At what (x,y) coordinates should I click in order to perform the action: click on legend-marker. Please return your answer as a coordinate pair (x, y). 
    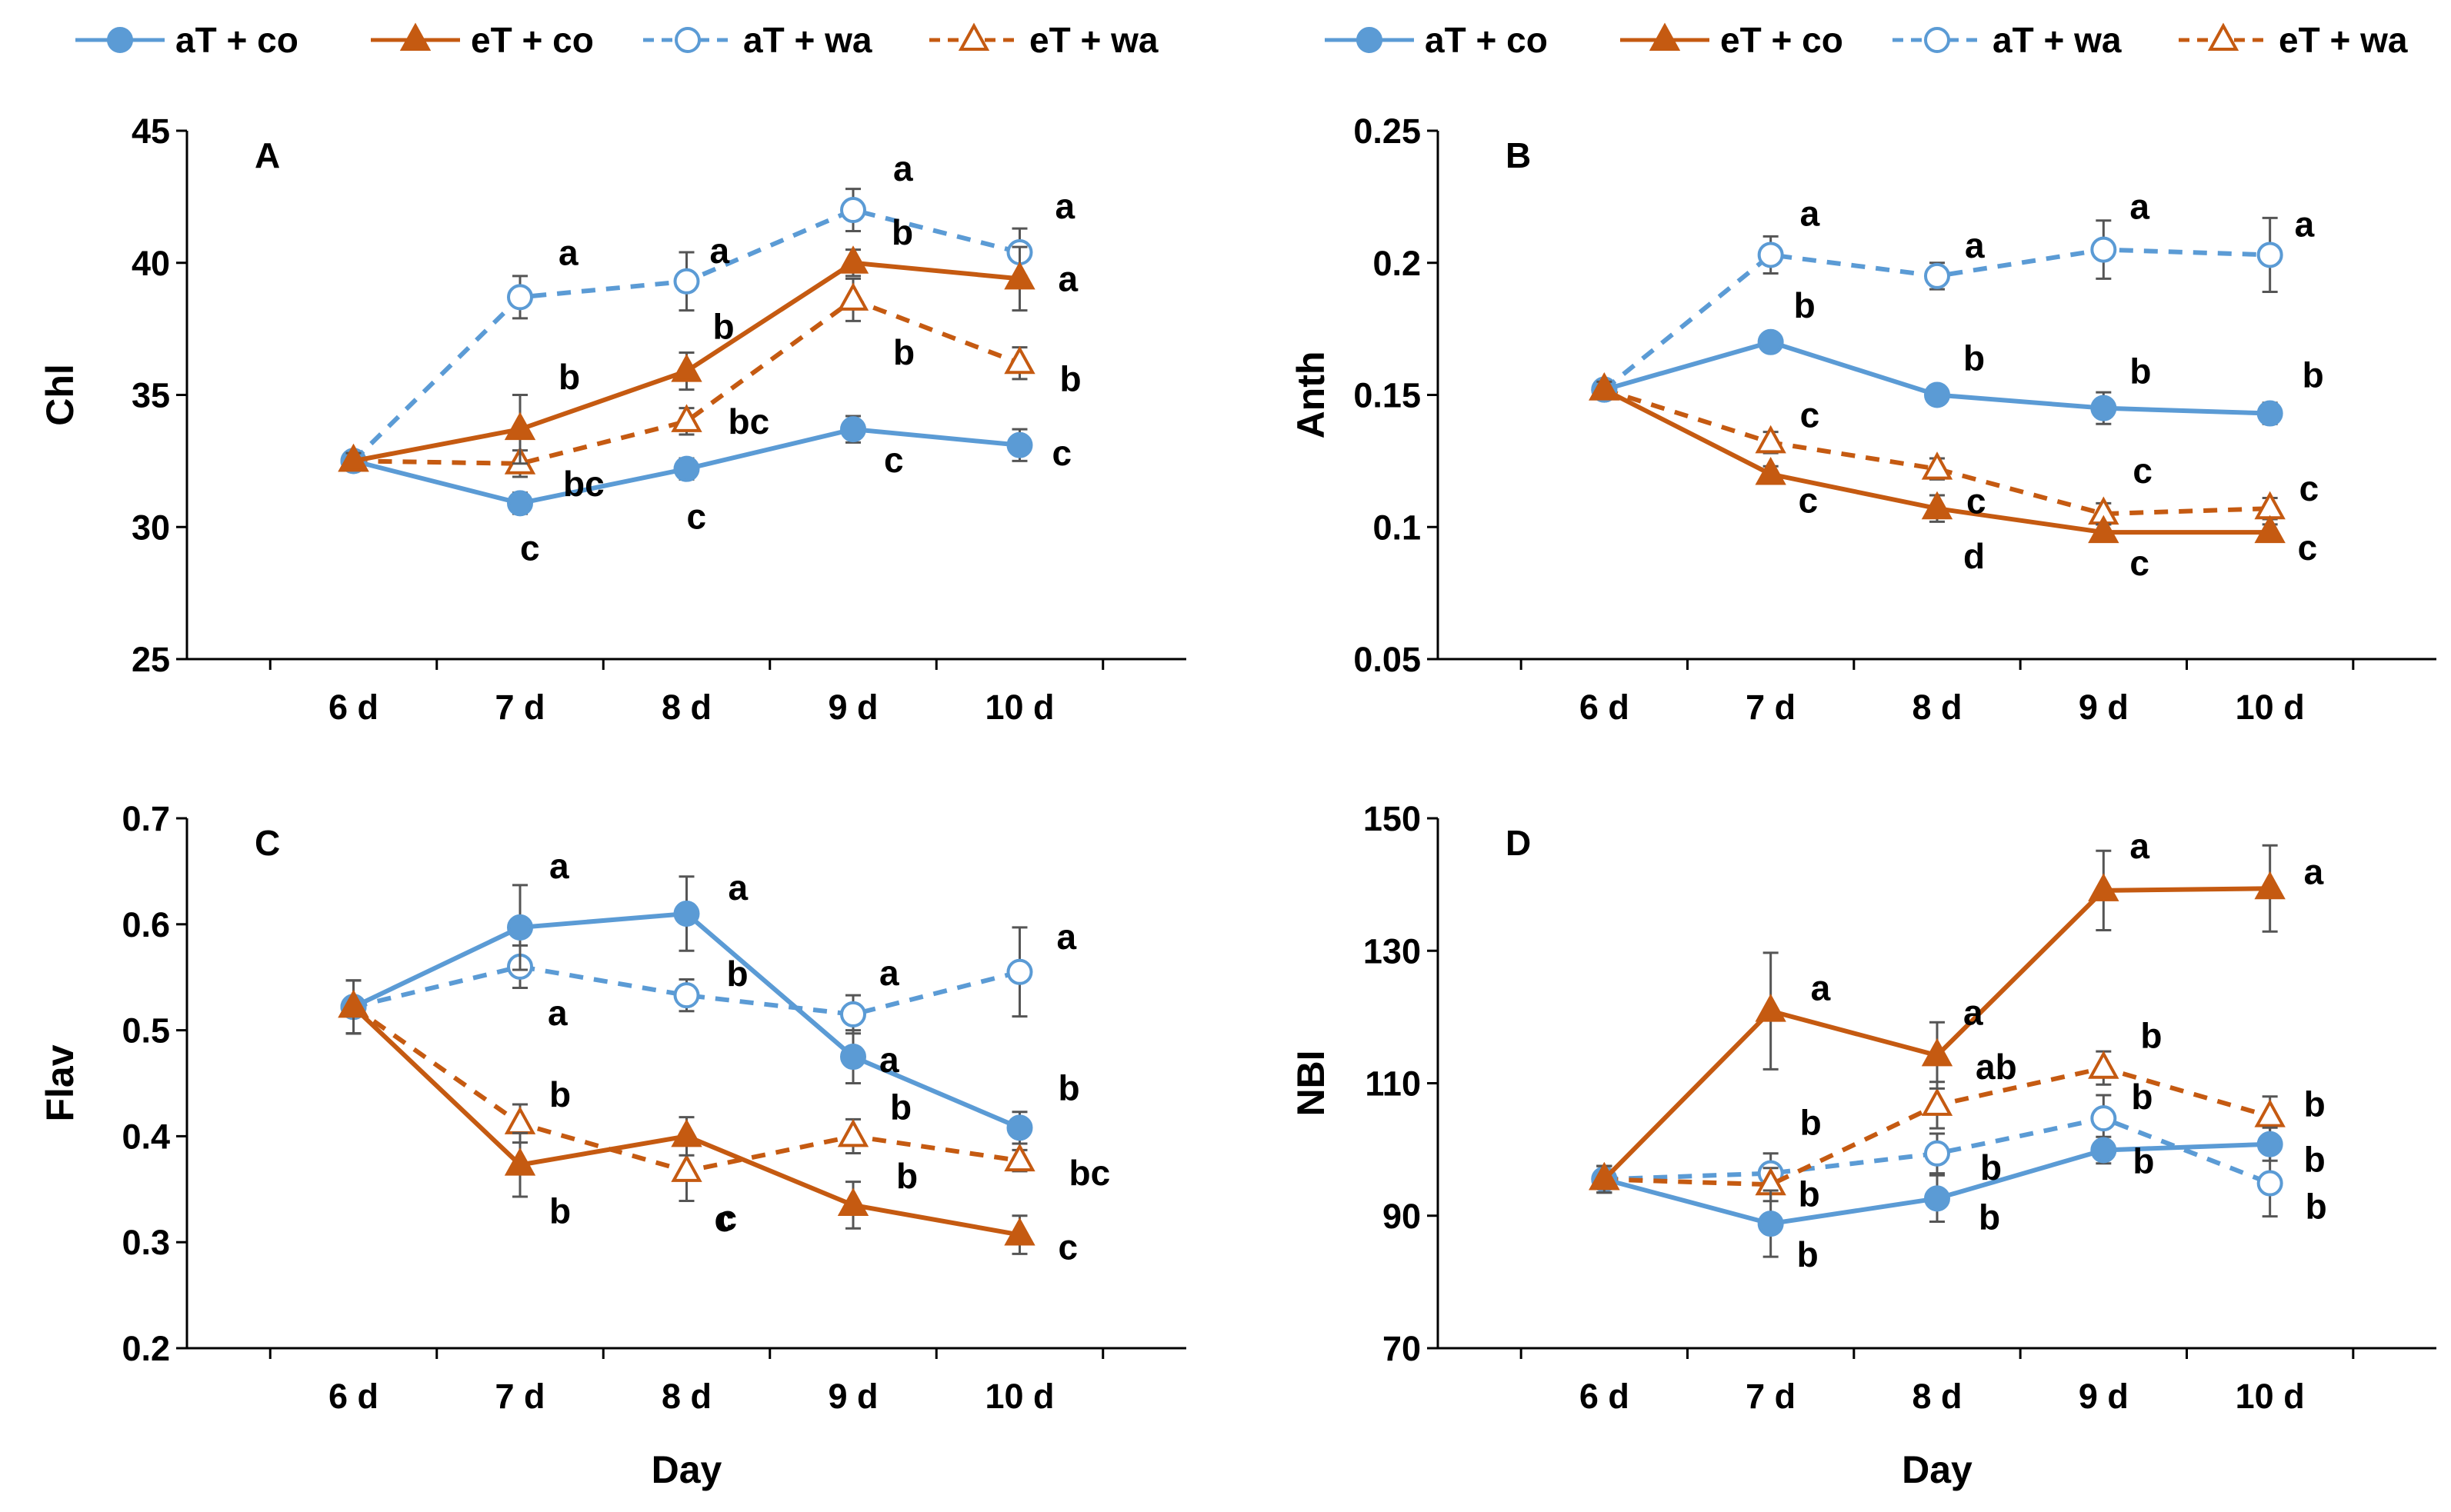
    Looking at the image, I should click on (1665, 36).